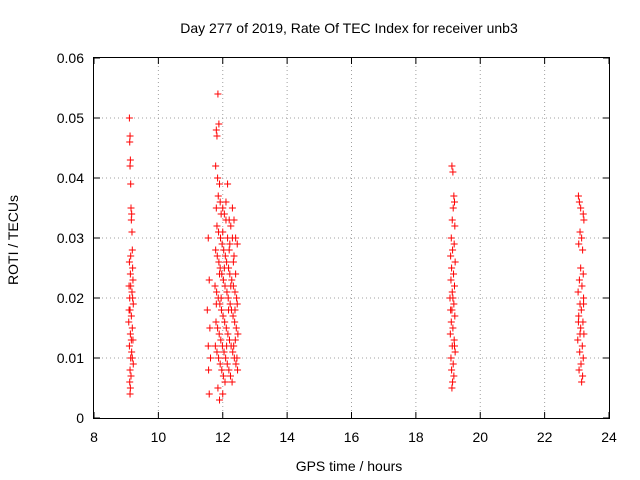 Image resolution: width=640 pixels, height=480 pixels. Describe the element at coordinates (349, 466) in the screenshot. I see `x-axis-label: GPS time / hours` at that location.